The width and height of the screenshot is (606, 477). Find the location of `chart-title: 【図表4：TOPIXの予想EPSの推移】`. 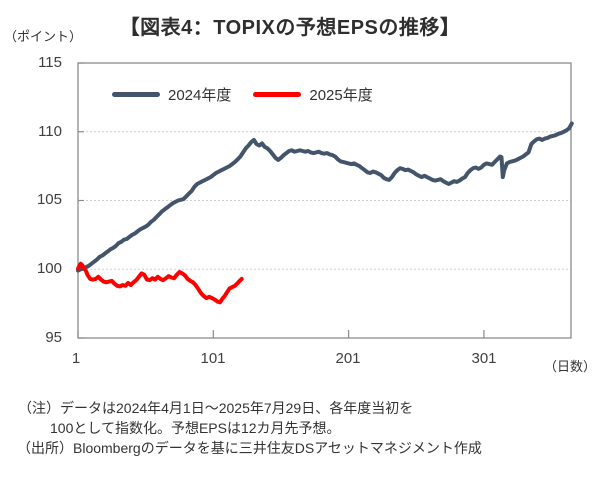

chart-title: 【図表4：TOPIXの予想EPSの推移】 is located at coordinates (290, 28).